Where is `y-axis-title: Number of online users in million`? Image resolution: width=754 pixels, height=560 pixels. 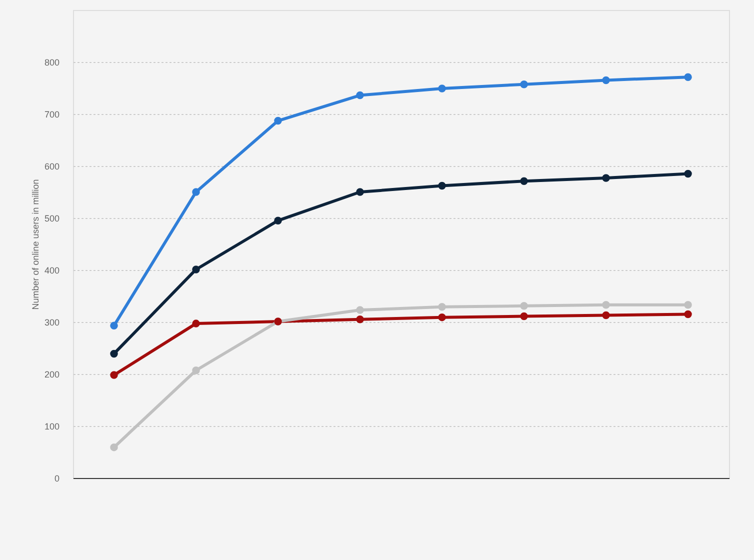
y-axis-title: Number of online users in million is located at coordinates (35, 244).